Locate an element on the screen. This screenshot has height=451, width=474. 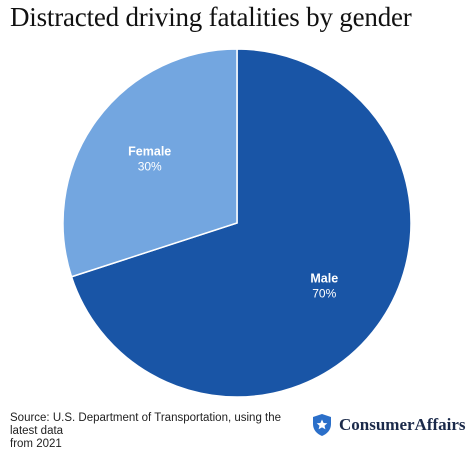
brand-name: ConsumerAffairs is located at coordinates (402, 424).